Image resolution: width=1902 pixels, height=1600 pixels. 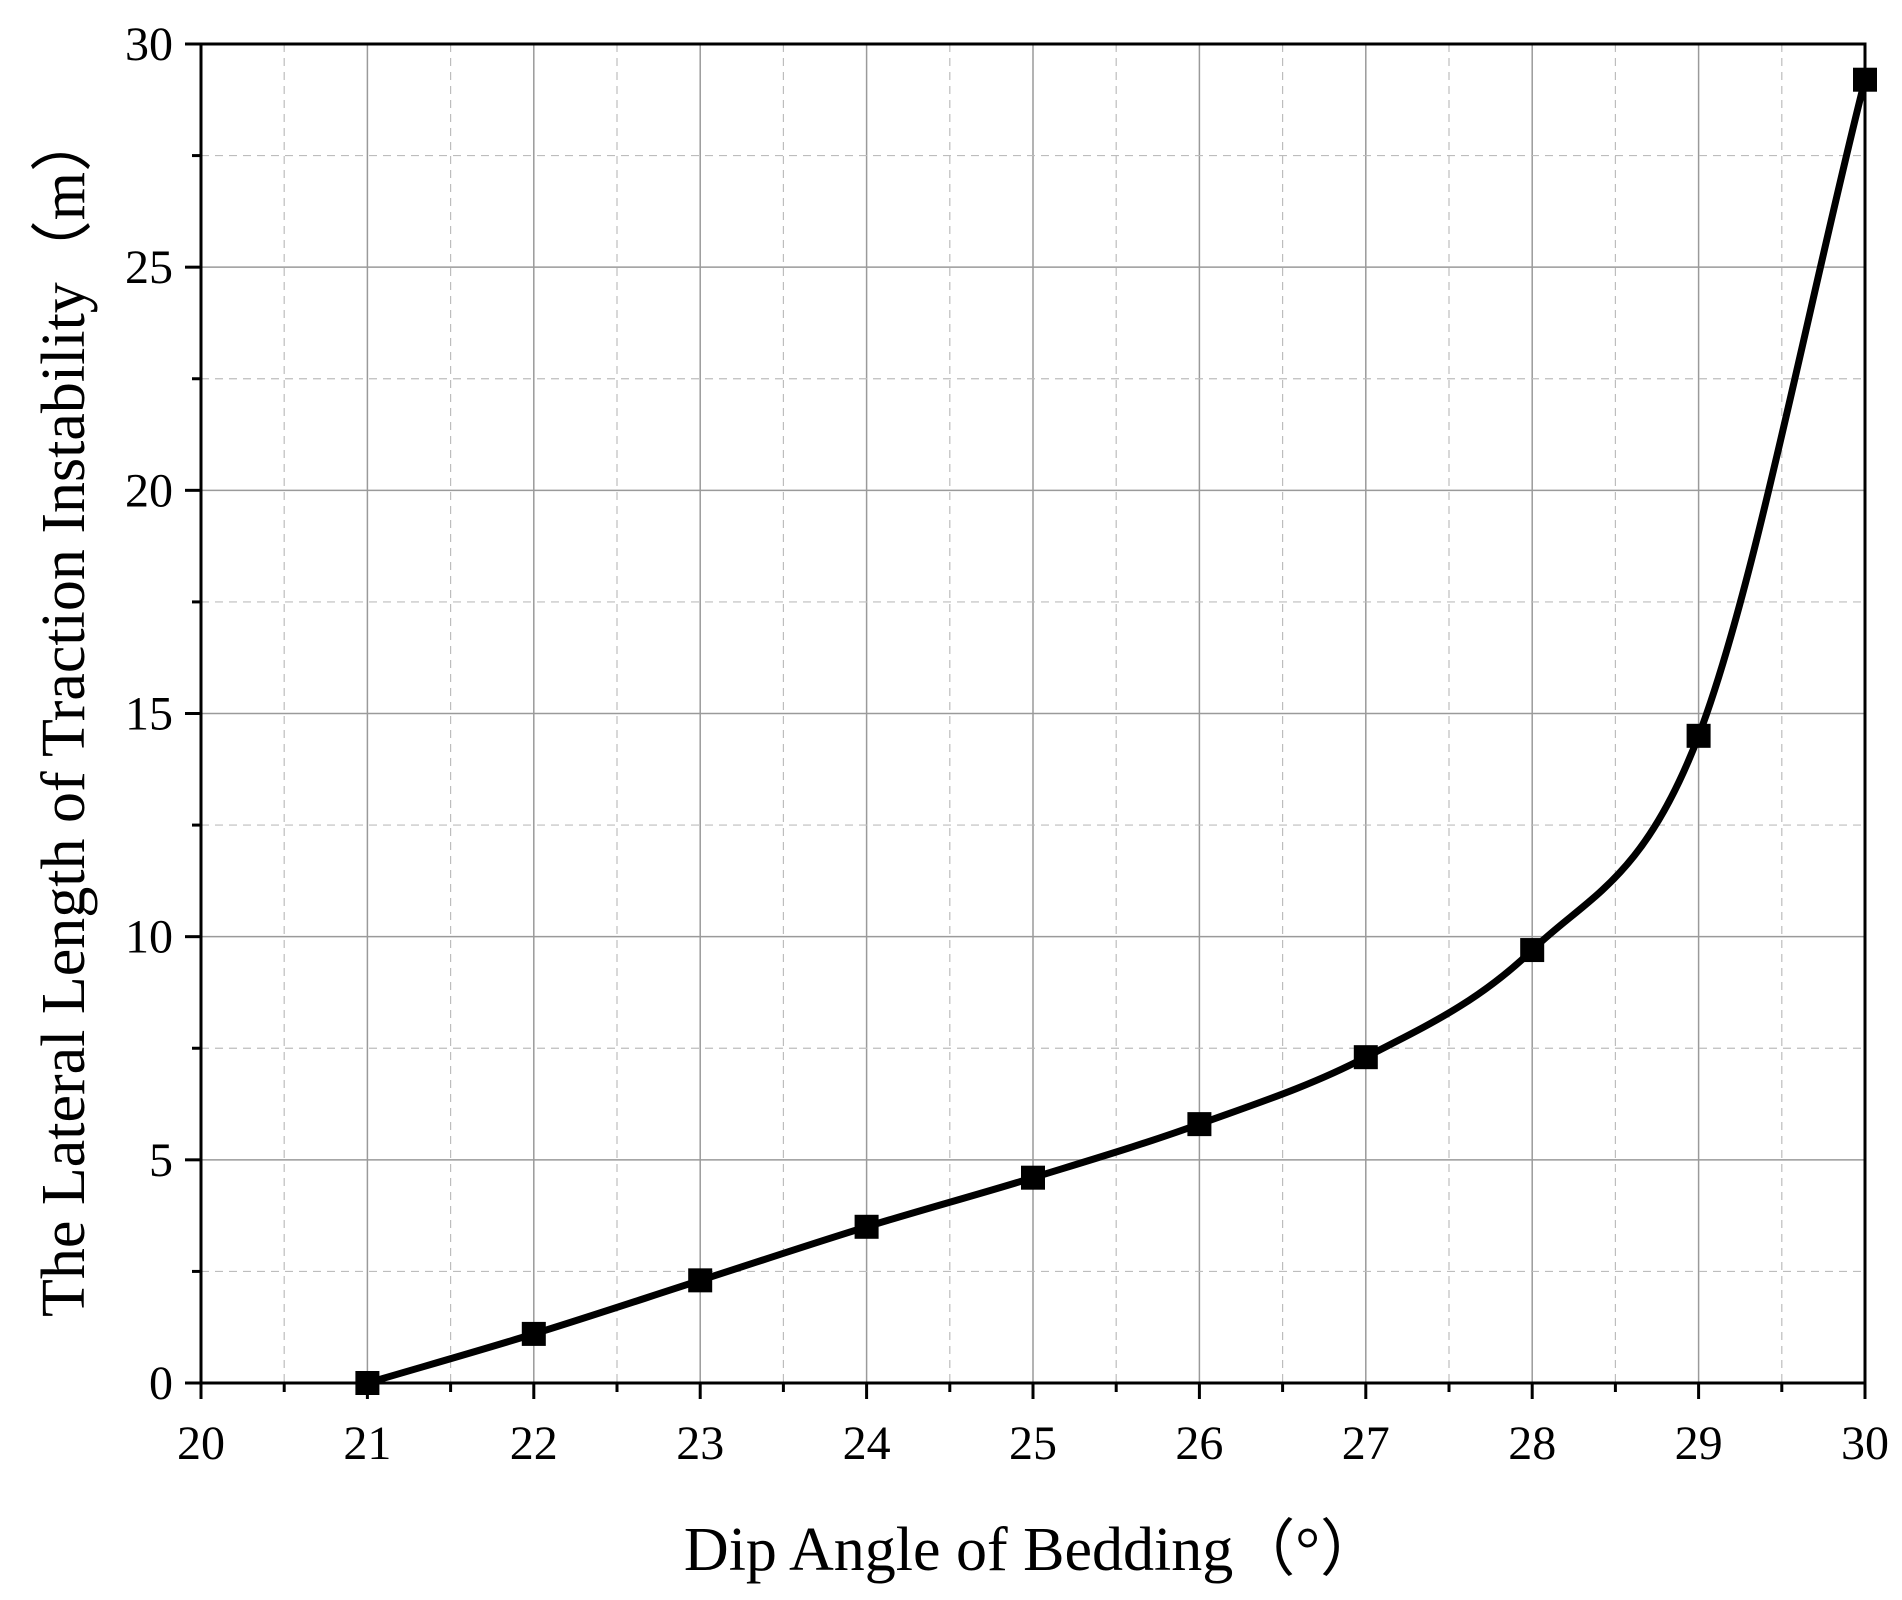 I want to click on y-tick-label: 30, so click(x=149, y=44).